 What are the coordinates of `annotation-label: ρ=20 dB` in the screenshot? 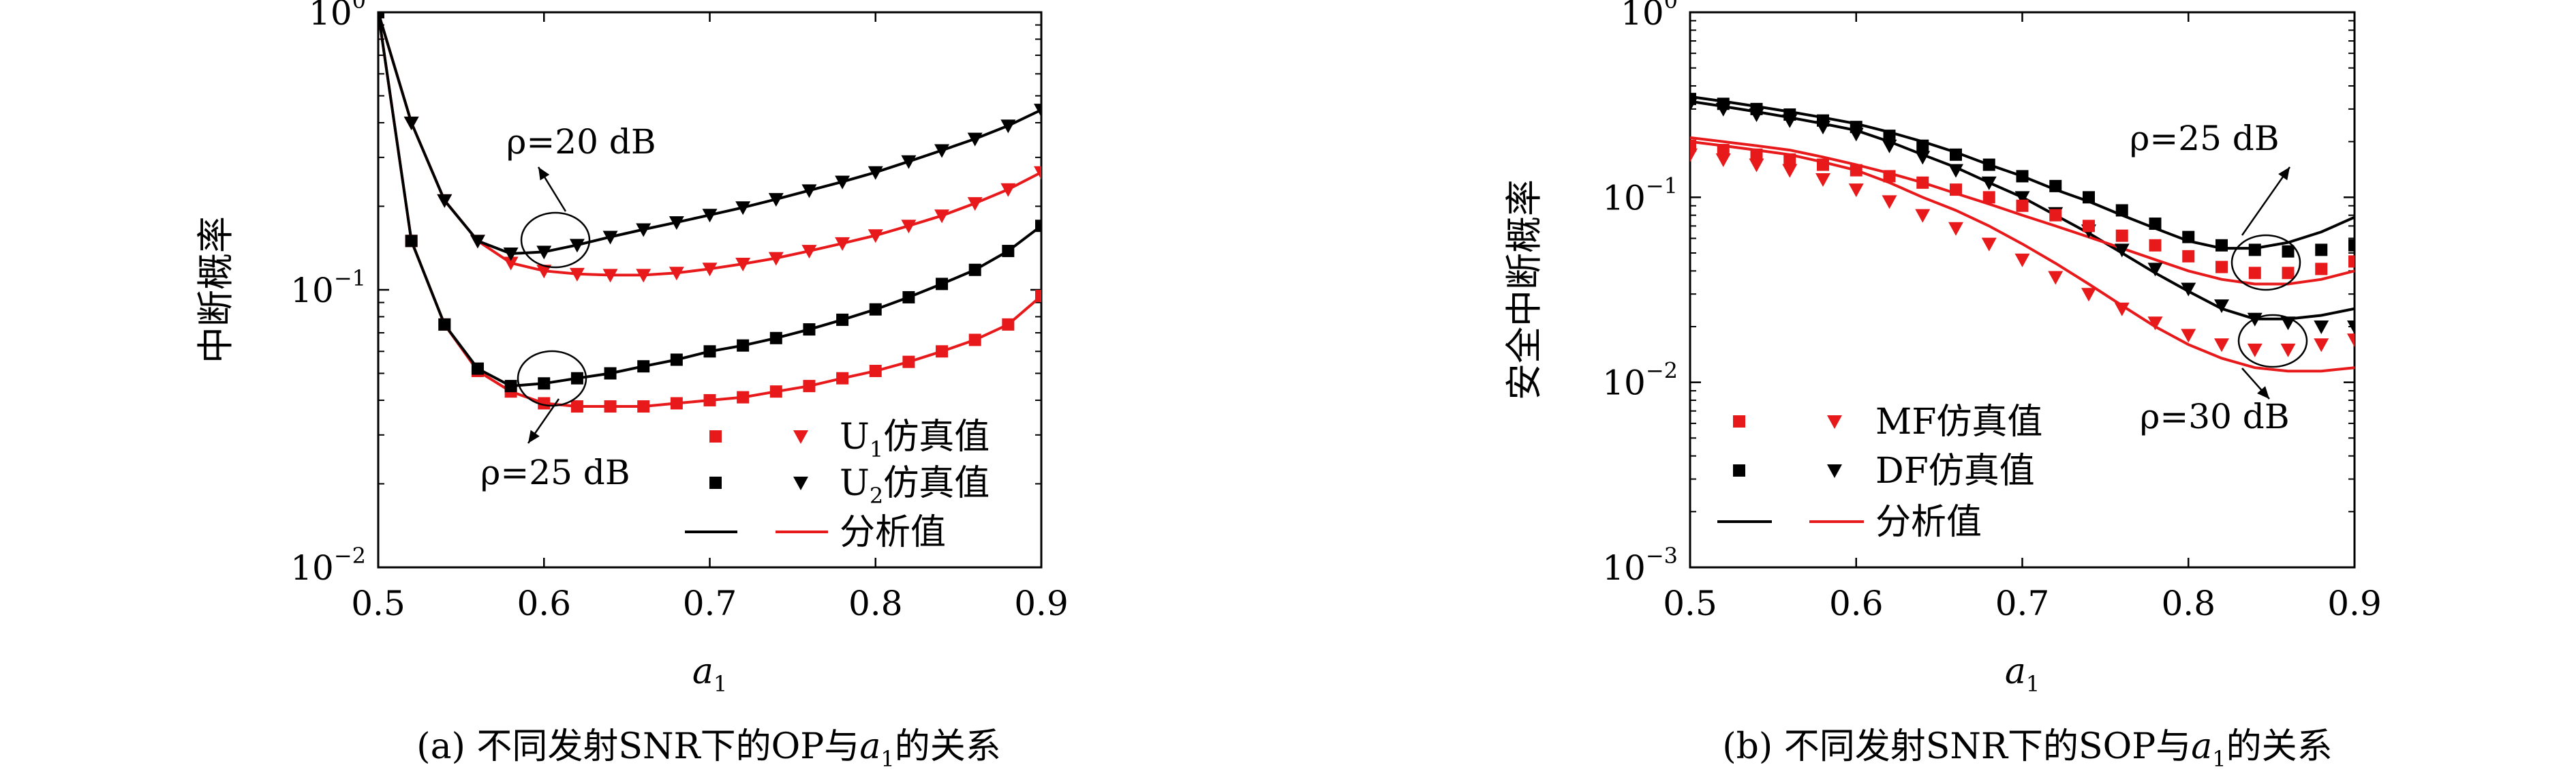 It's located at (581, 142).